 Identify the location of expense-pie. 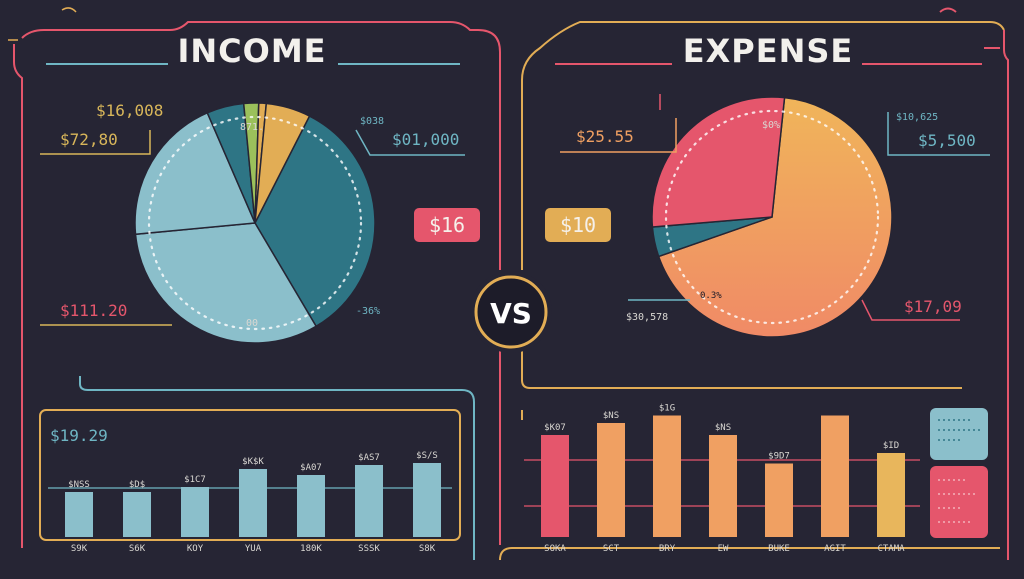
(772, 217).